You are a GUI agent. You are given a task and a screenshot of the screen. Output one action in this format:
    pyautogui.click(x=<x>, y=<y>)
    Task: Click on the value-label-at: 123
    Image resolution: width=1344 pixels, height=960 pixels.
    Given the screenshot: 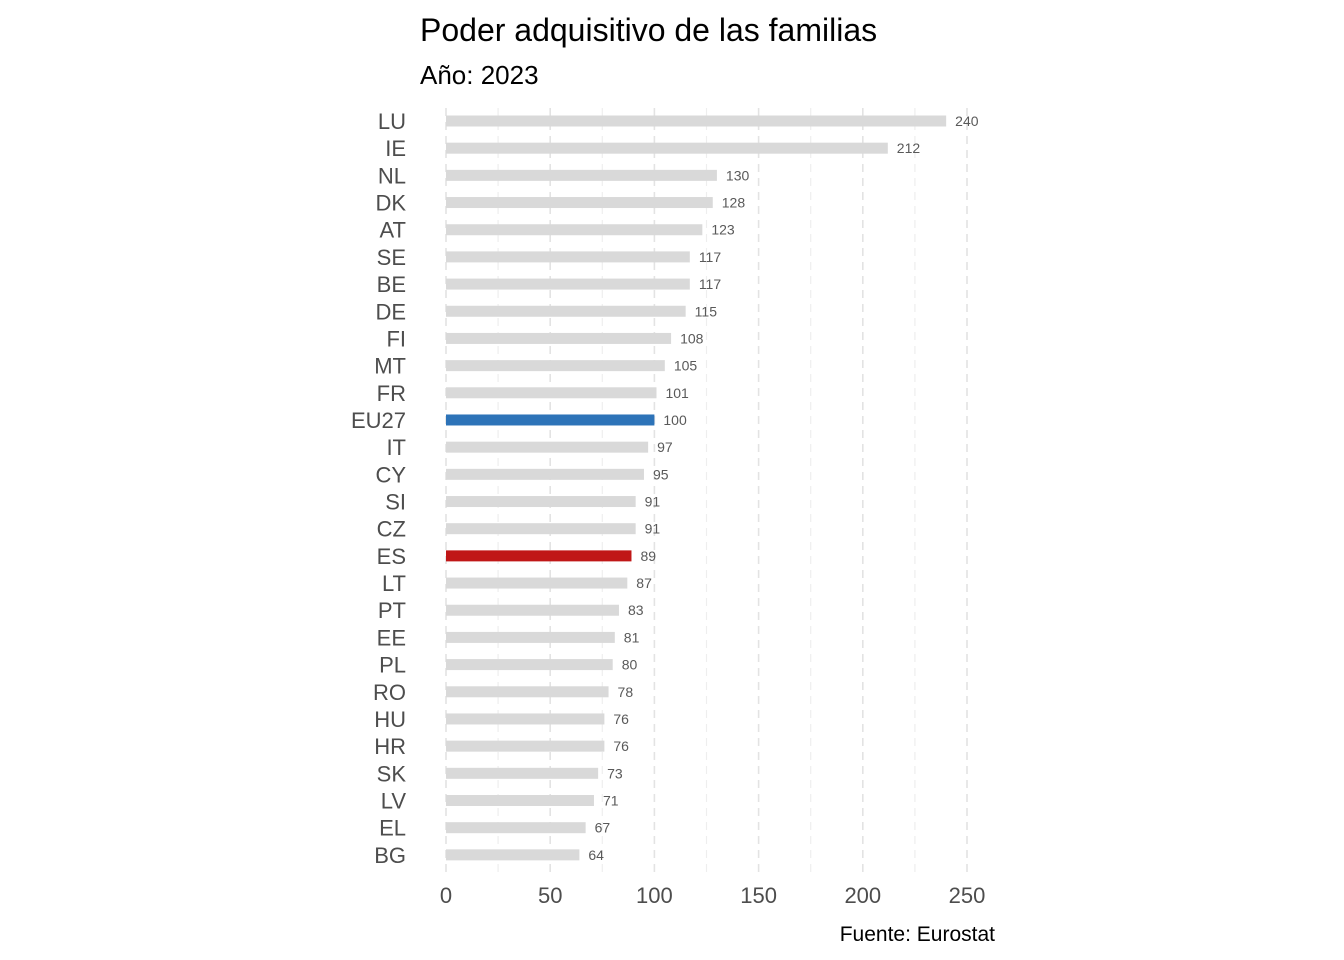 What is the action you would take?
    pyautogui.click(x=723, y=230)
    